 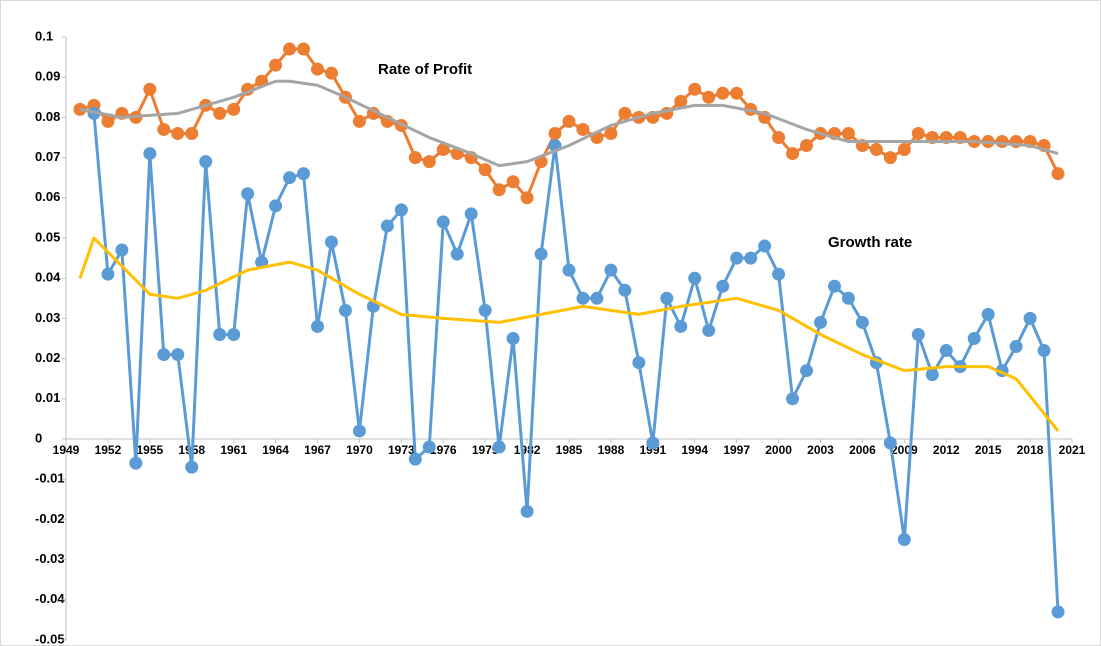 I want to click on y-tick-label: 0, so click(x=38, y=437).